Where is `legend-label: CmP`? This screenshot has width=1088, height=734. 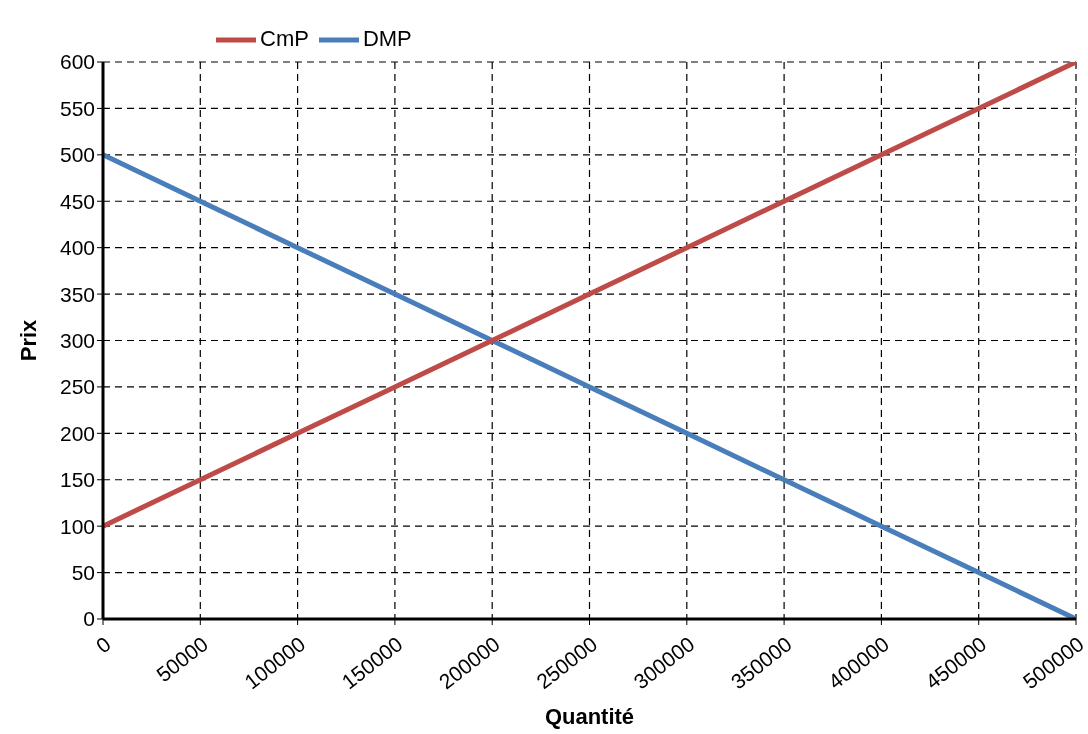 legend-label: CmP is located at coordinates (284, 38).